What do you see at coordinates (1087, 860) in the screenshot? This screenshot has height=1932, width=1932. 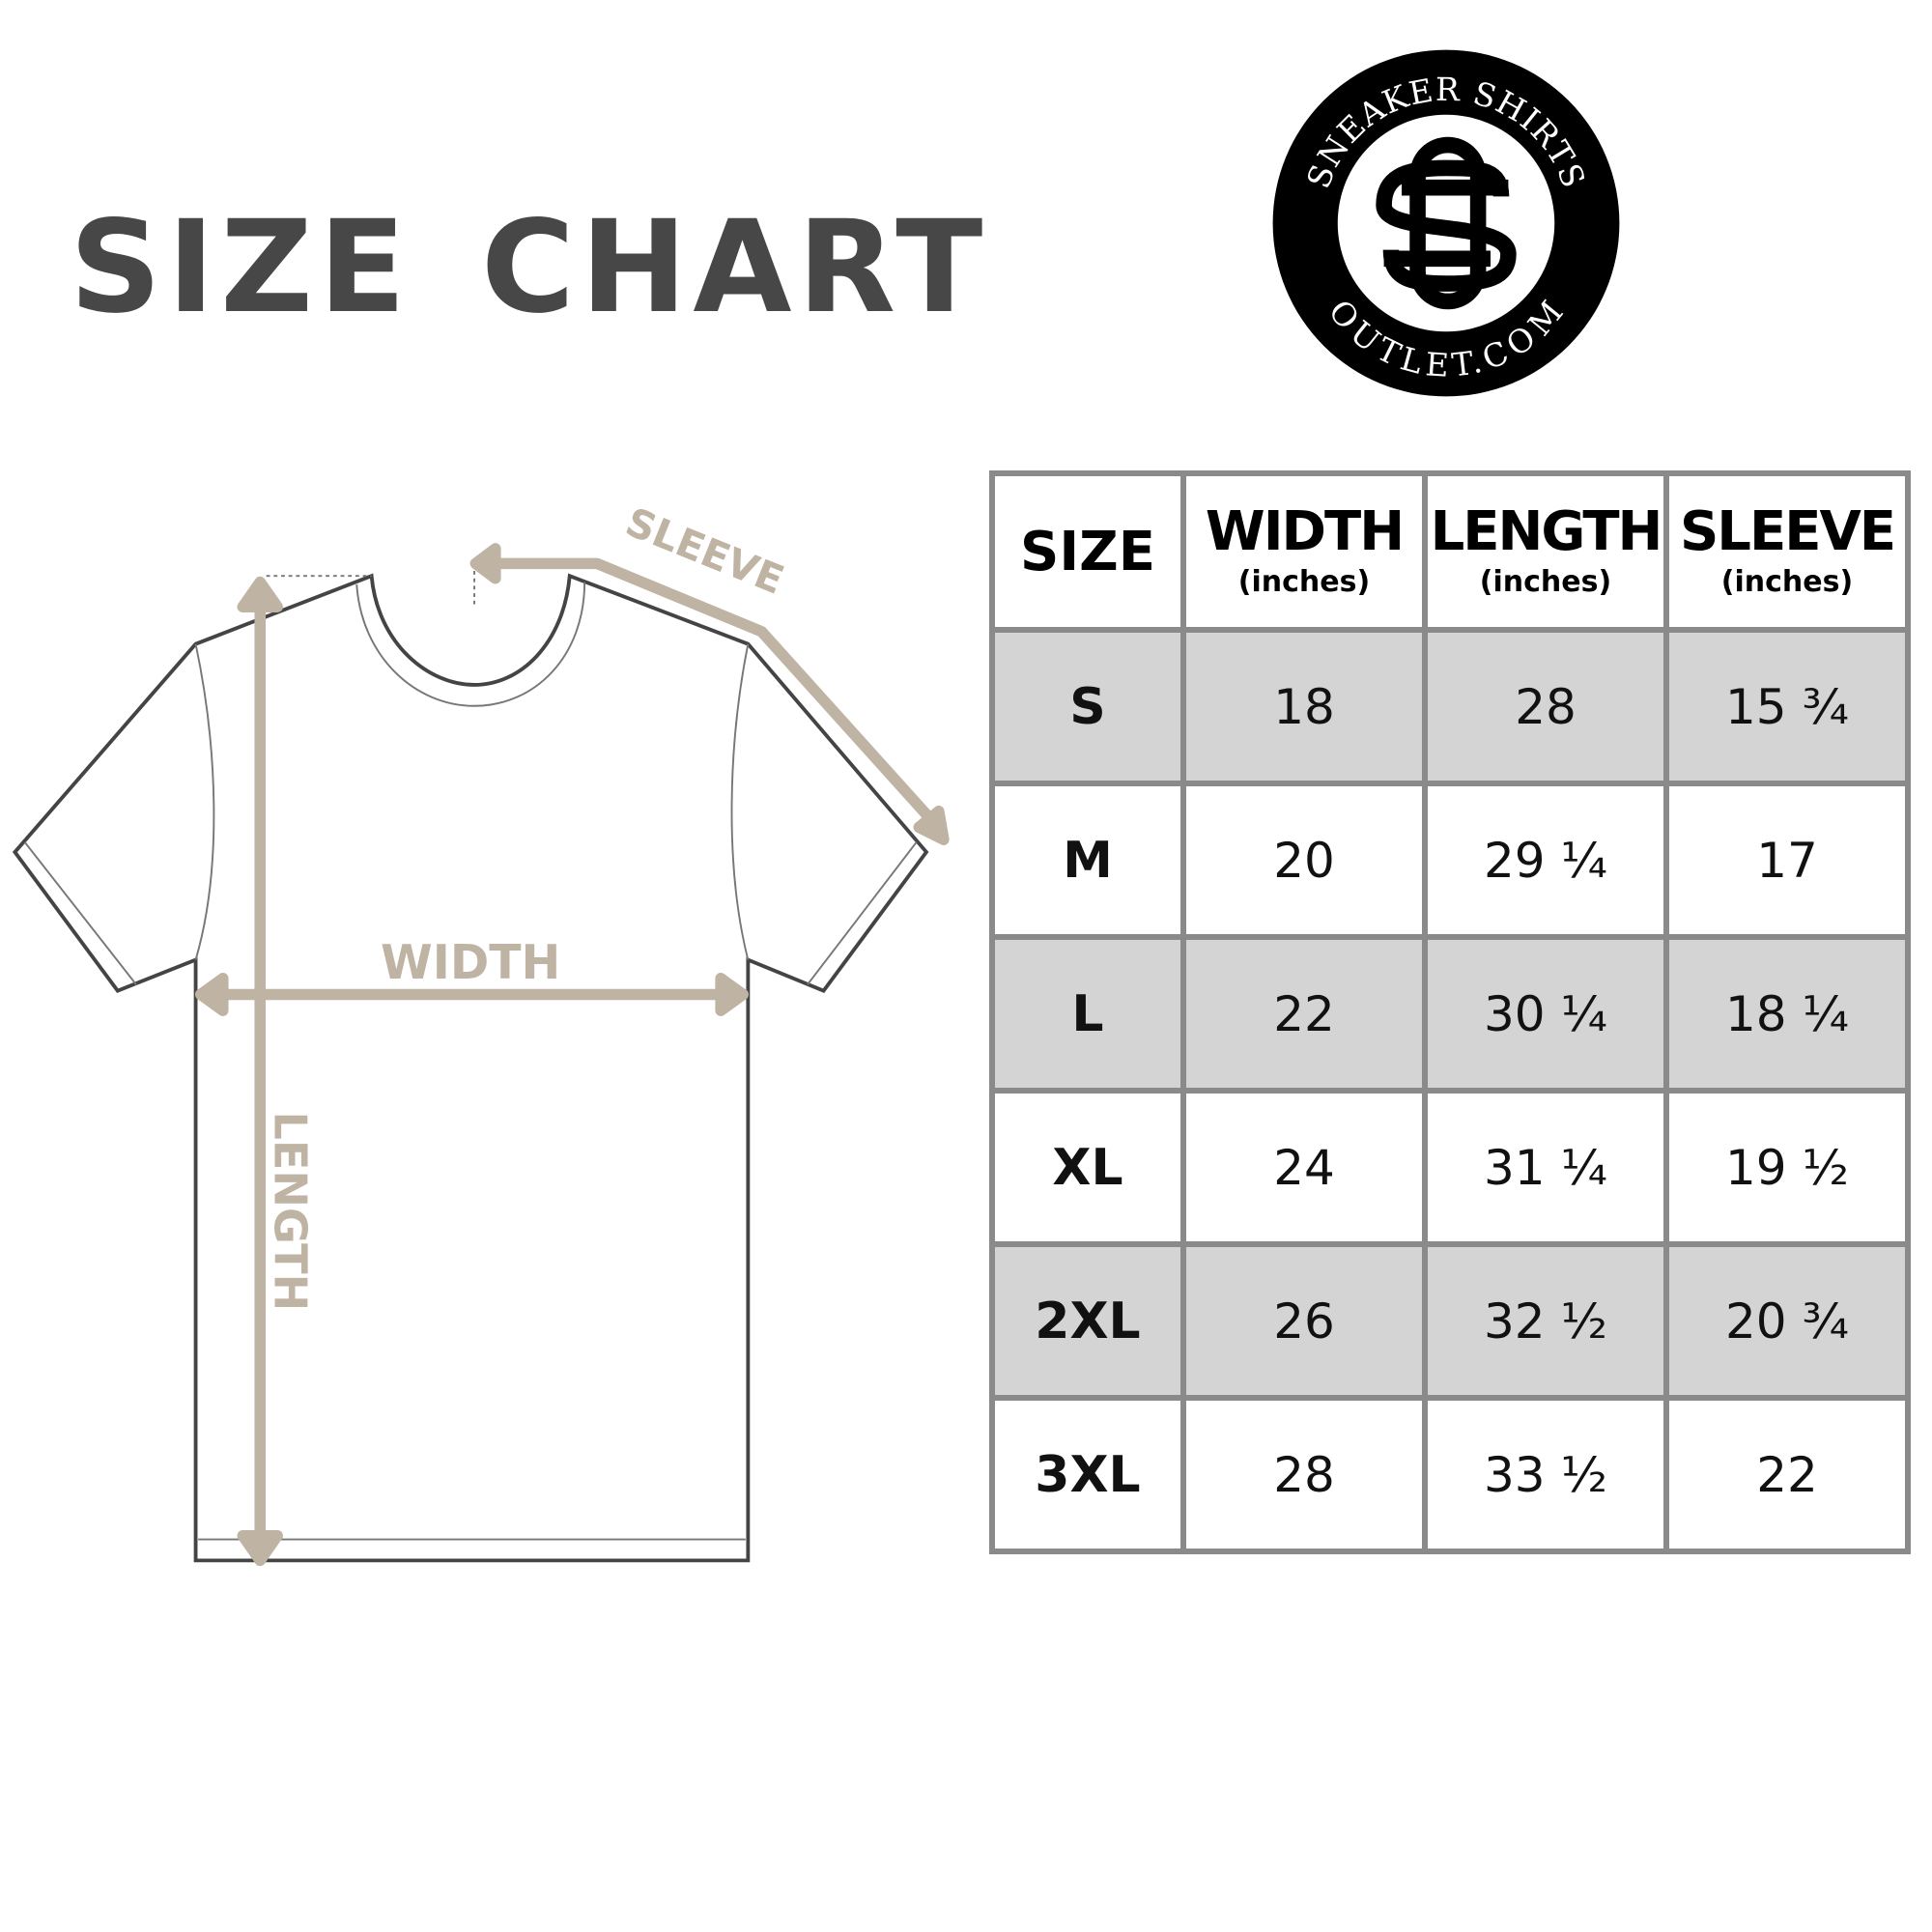 I see `size-cell: M` at bounding box center [1087, 860].